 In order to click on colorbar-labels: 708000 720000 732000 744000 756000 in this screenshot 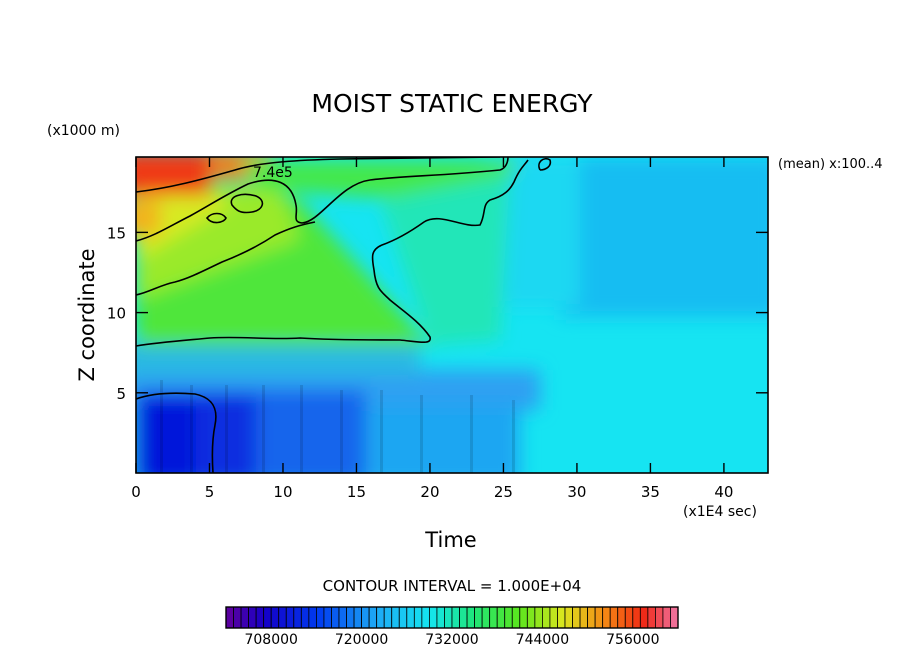, I will do `click(451, 640)`.